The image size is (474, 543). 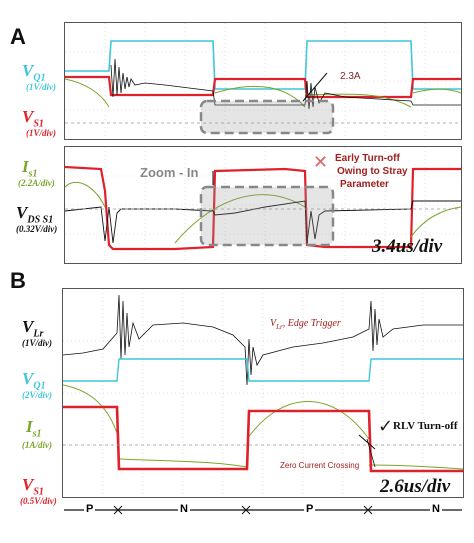 What do you see at coordinates (169, 172) in the screenshot?
I see `zoom-in-label: Zoom - In` at bounding box center [169, 172].